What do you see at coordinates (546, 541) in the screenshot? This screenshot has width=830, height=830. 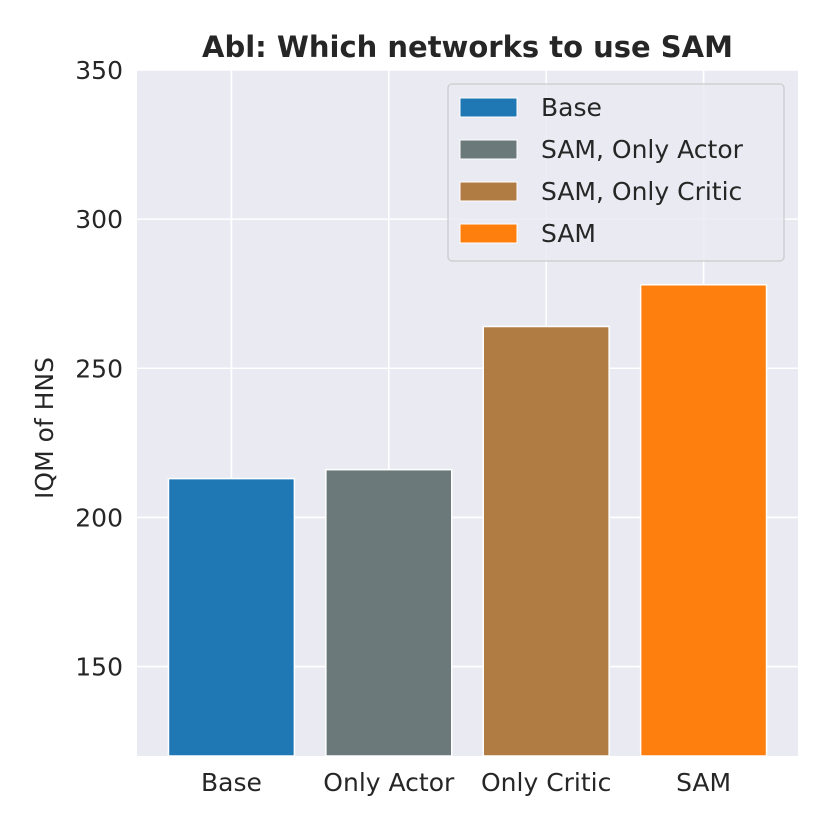 I see `bar-only-critic` at bounding box center [546, 541].